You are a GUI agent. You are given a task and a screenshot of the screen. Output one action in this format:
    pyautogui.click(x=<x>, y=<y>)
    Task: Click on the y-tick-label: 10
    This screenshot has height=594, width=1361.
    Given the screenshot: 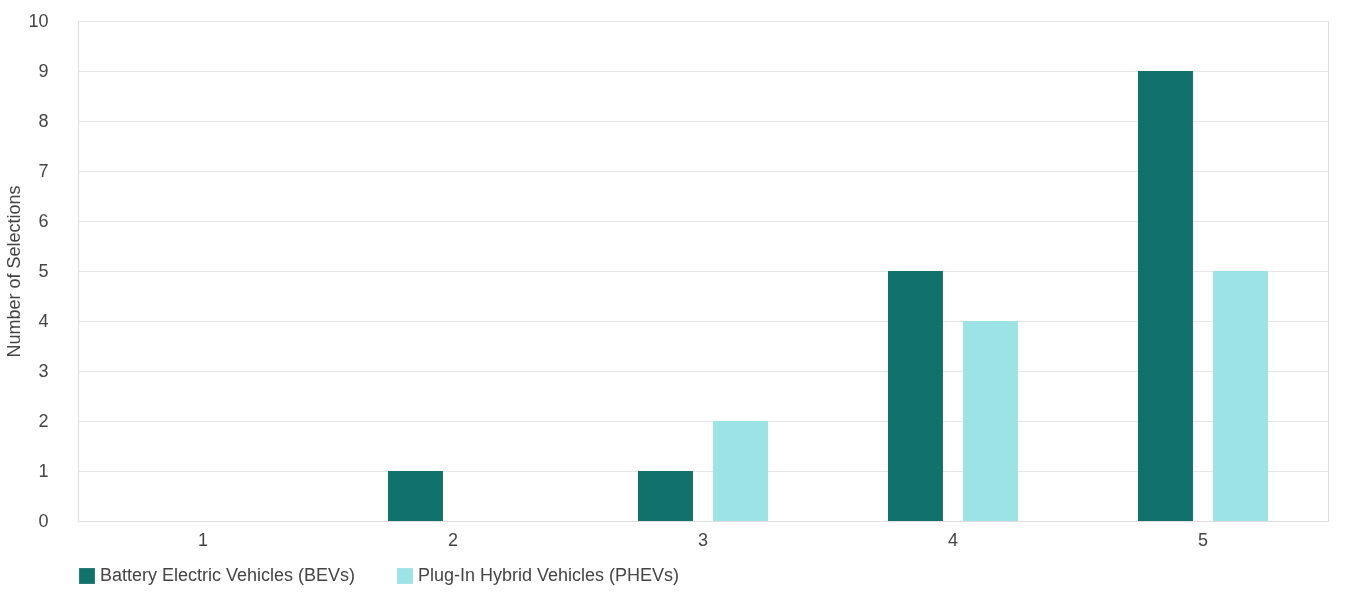 What is the action you would take?
    pyautogui.click(x=38, y=20)
    